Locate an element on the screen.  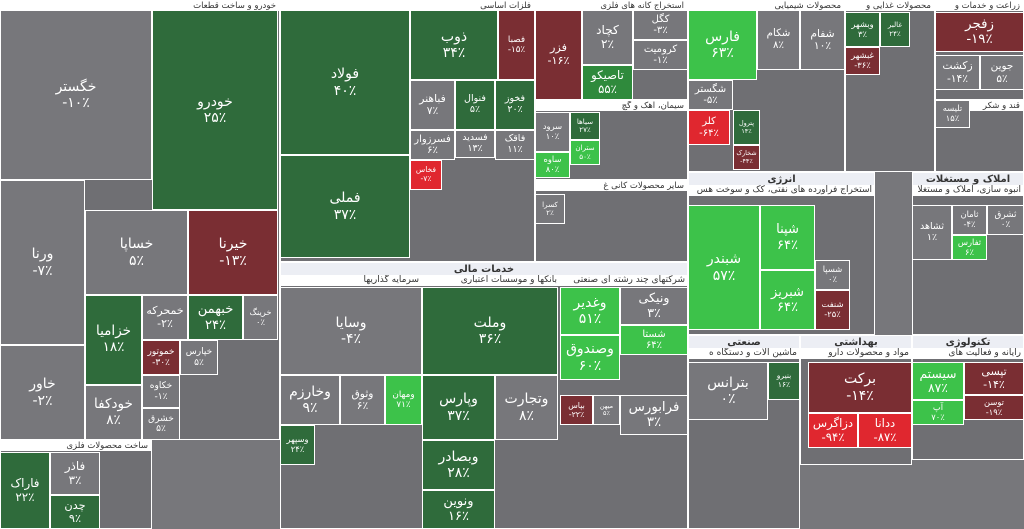
stock-symbol: ثشرق is located at coordinates (1005, 214).